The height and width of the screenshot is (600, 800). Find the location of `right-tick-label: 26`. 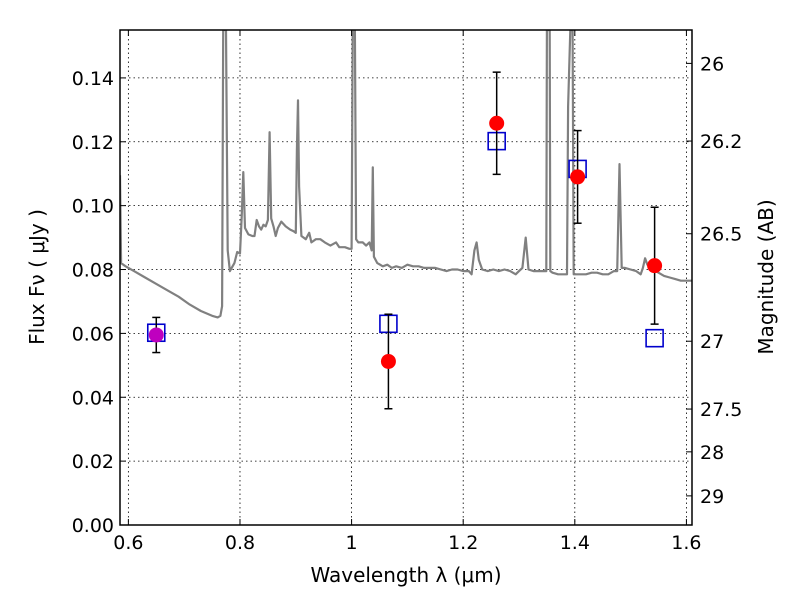

right-tick-label: 26 is located at coordinates (712, 64).